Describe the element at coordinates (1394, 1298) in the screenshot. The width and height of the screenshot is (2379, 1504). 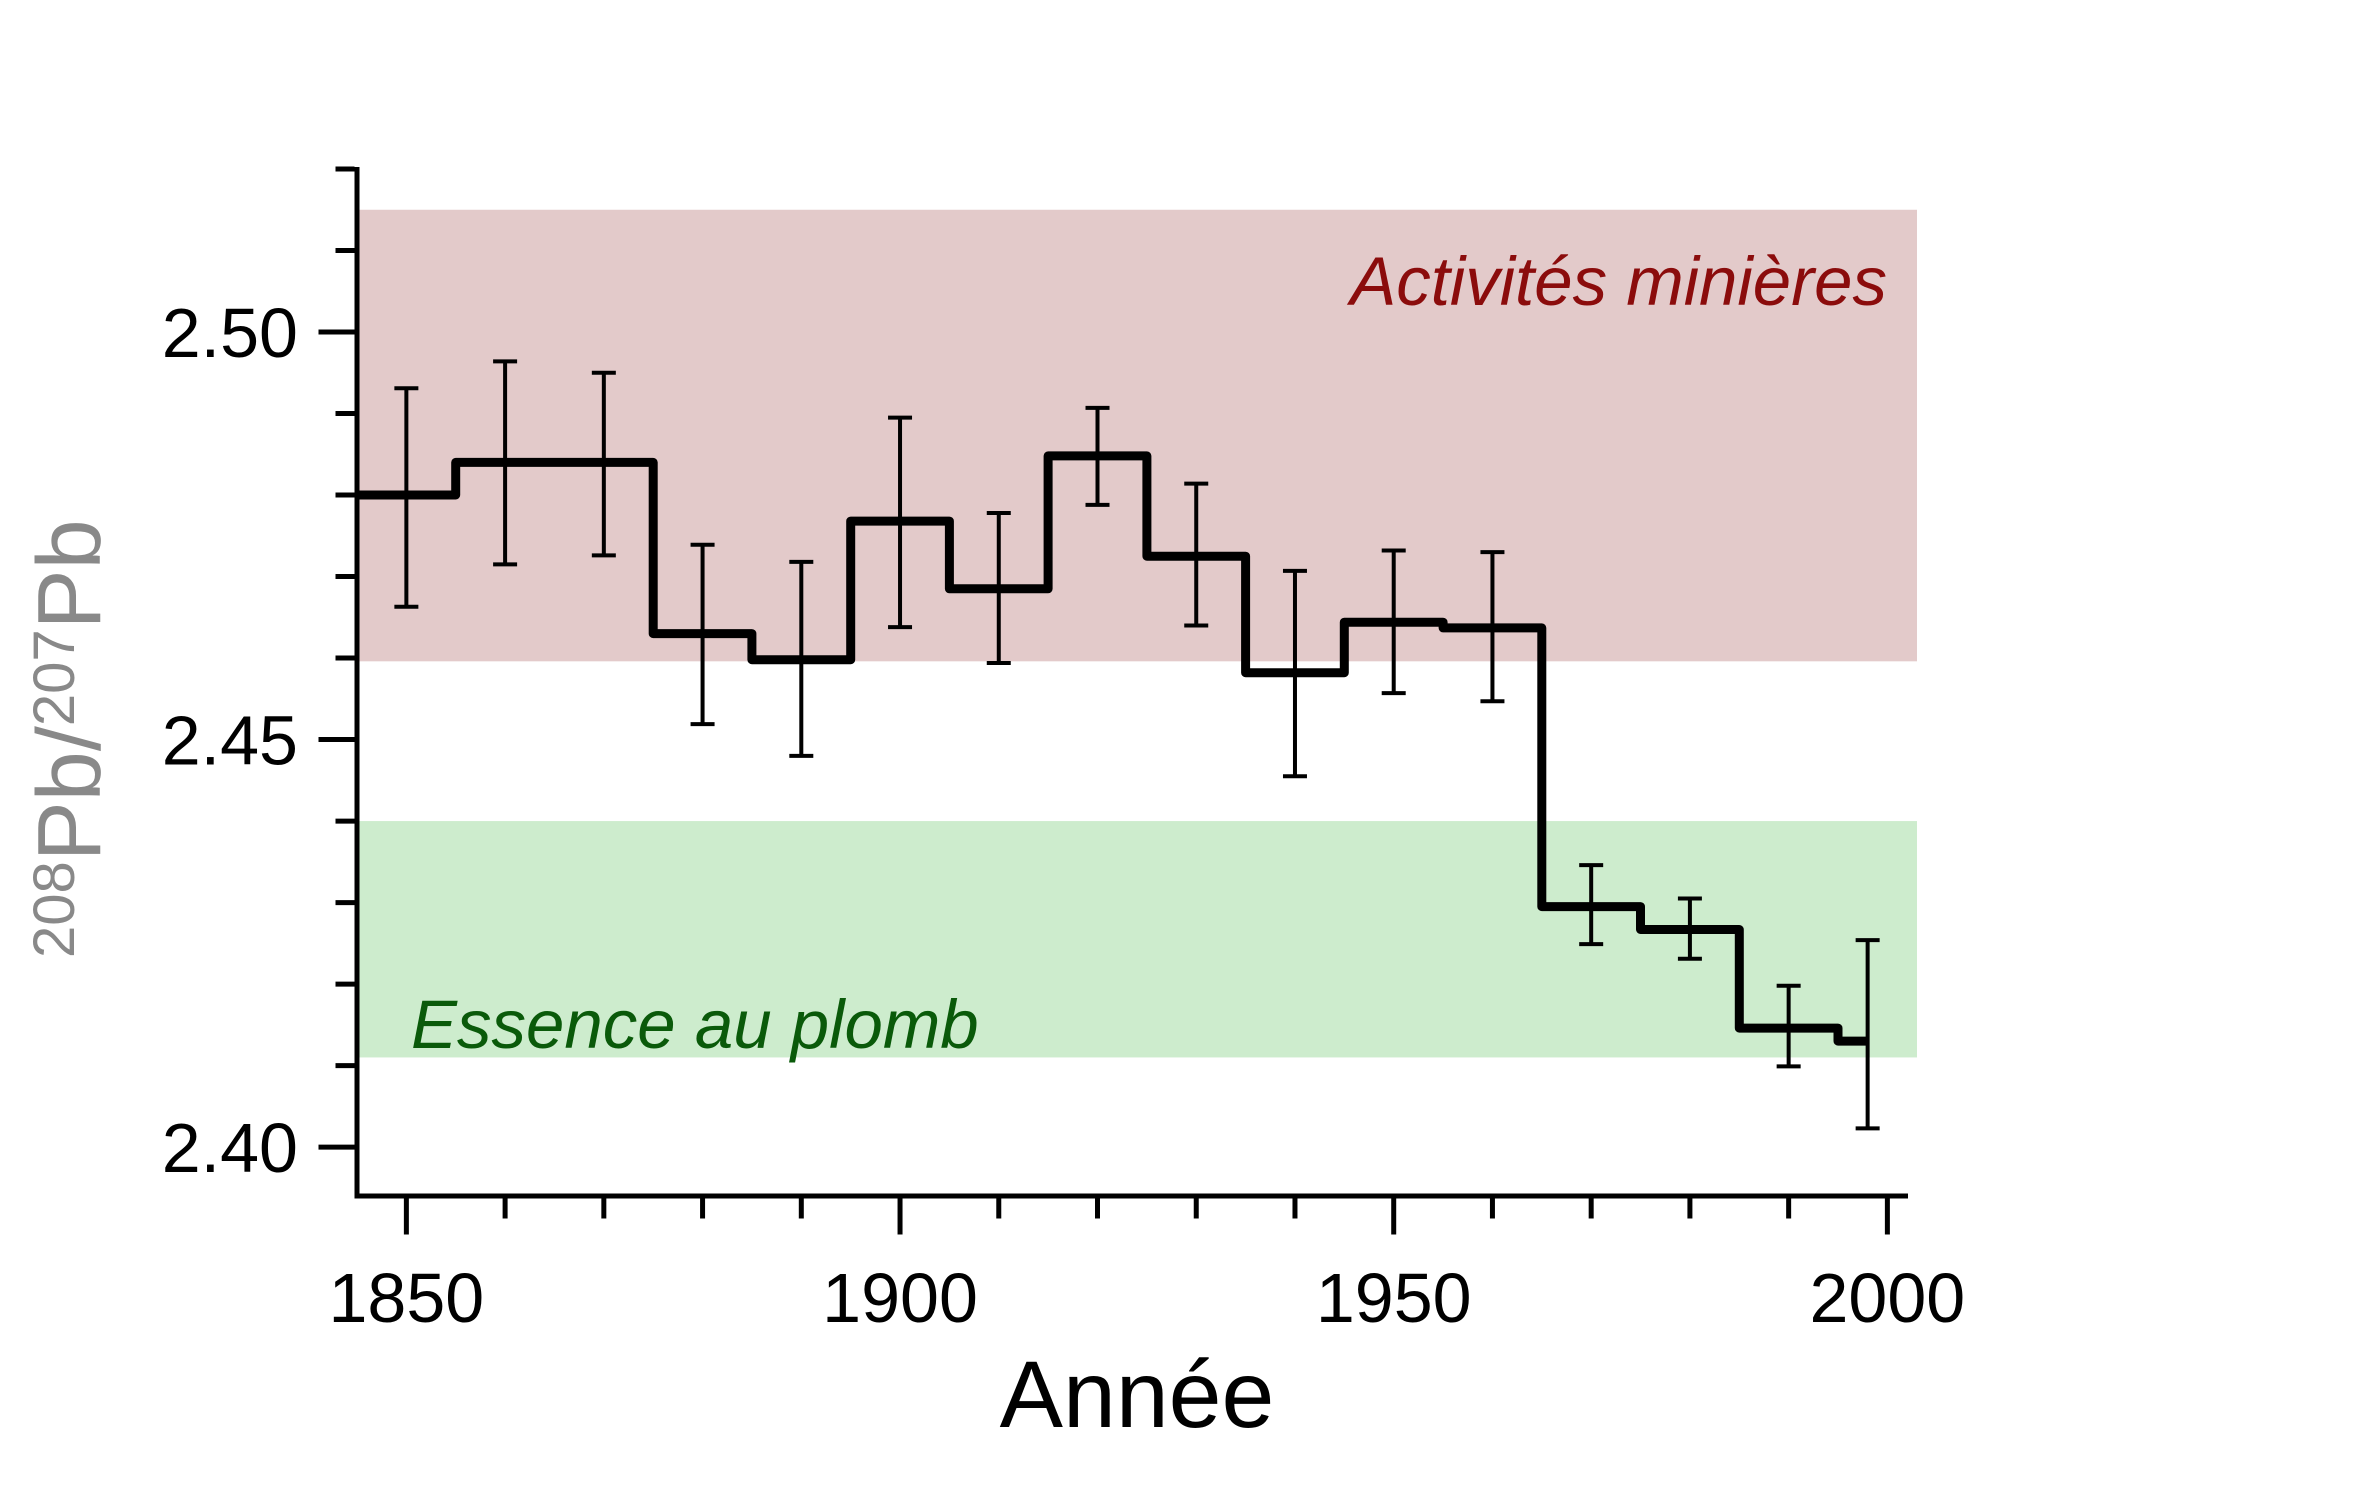
I see `x-tick-label-1950: 1950` at that location.